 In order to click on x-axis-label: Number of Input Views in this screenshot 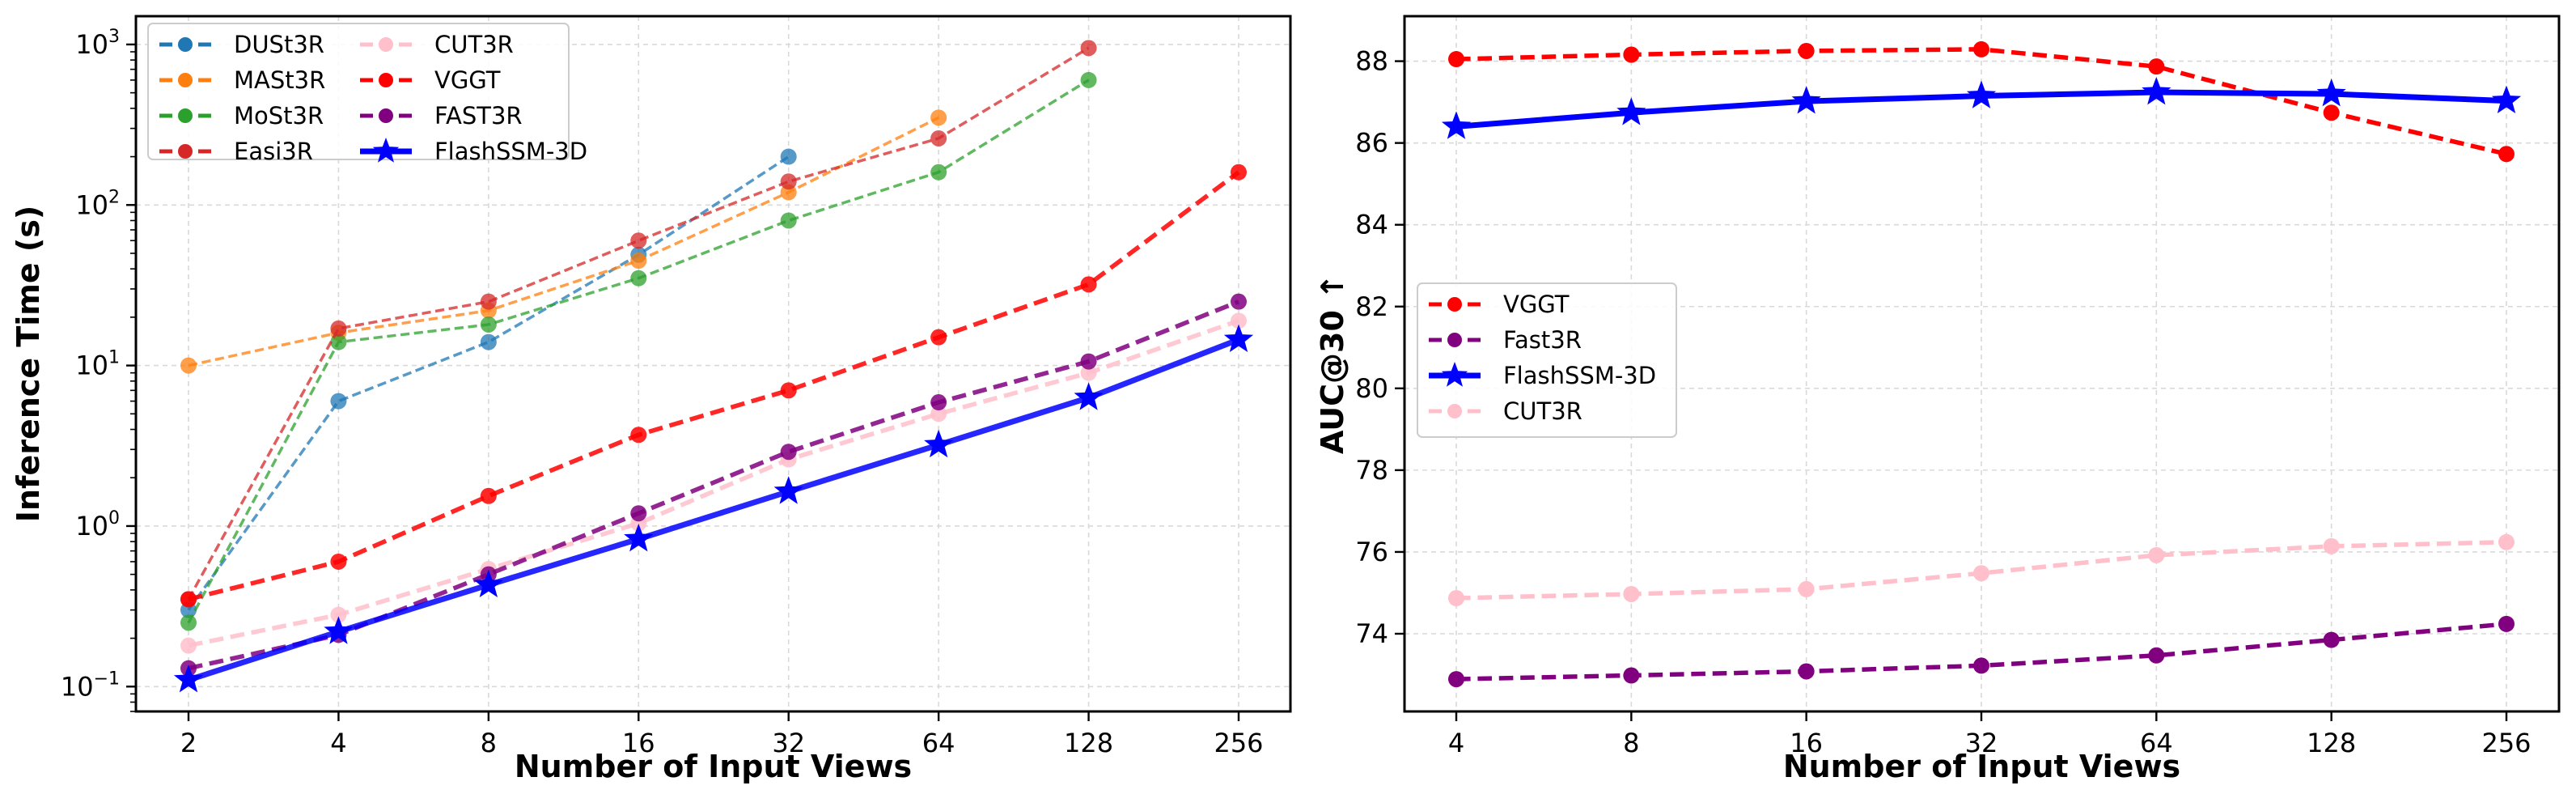, I will do `click(1981, 766)`.